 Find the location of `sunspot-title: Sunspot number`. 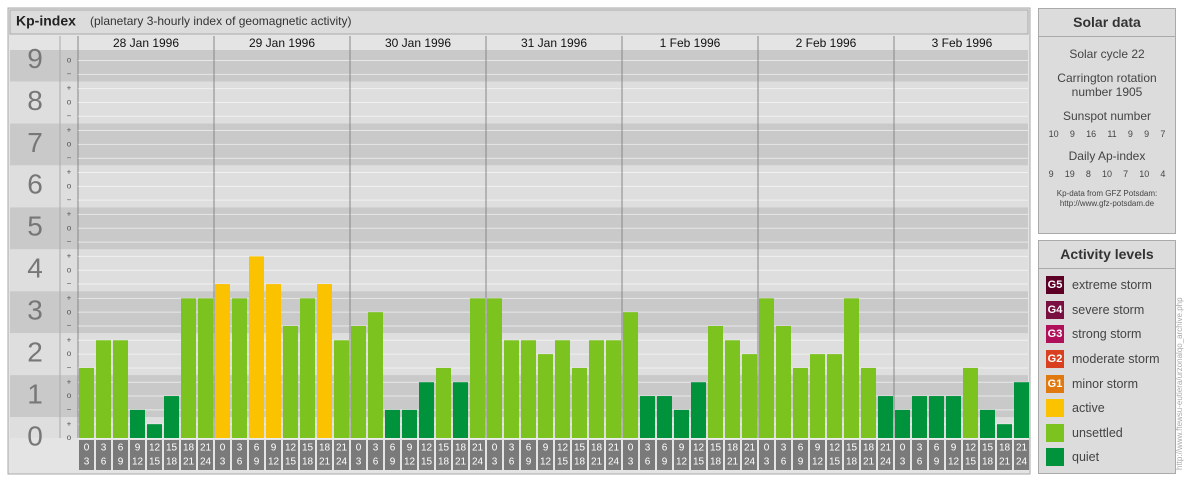

sunspot-title: Sunspot number is located at coordinates (1107, 116).